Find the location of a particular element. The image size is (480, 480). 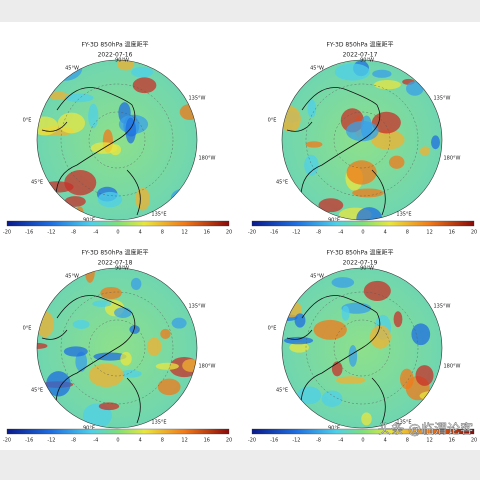

longitude-label: 180°W is located at coordinates (207, 367).